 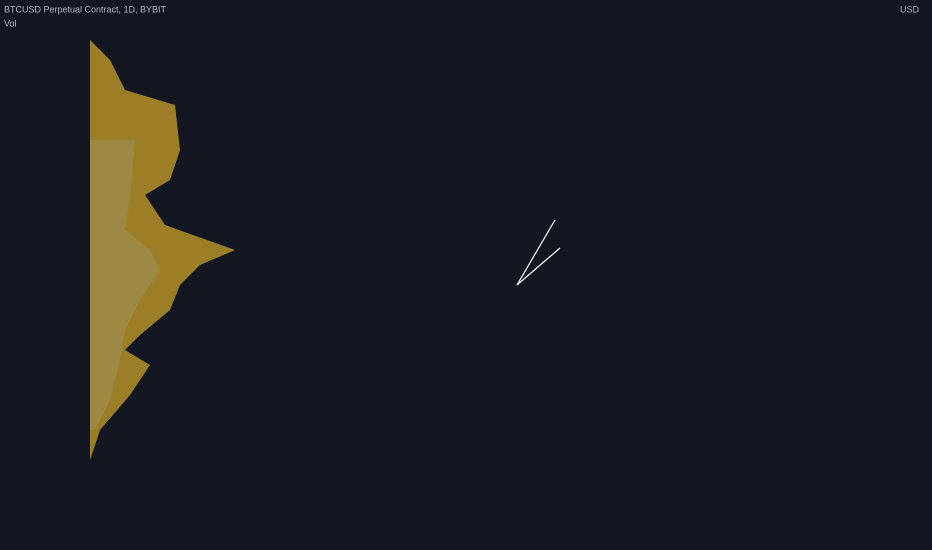 I want to click on price-axis, so click(x=910, y=275).